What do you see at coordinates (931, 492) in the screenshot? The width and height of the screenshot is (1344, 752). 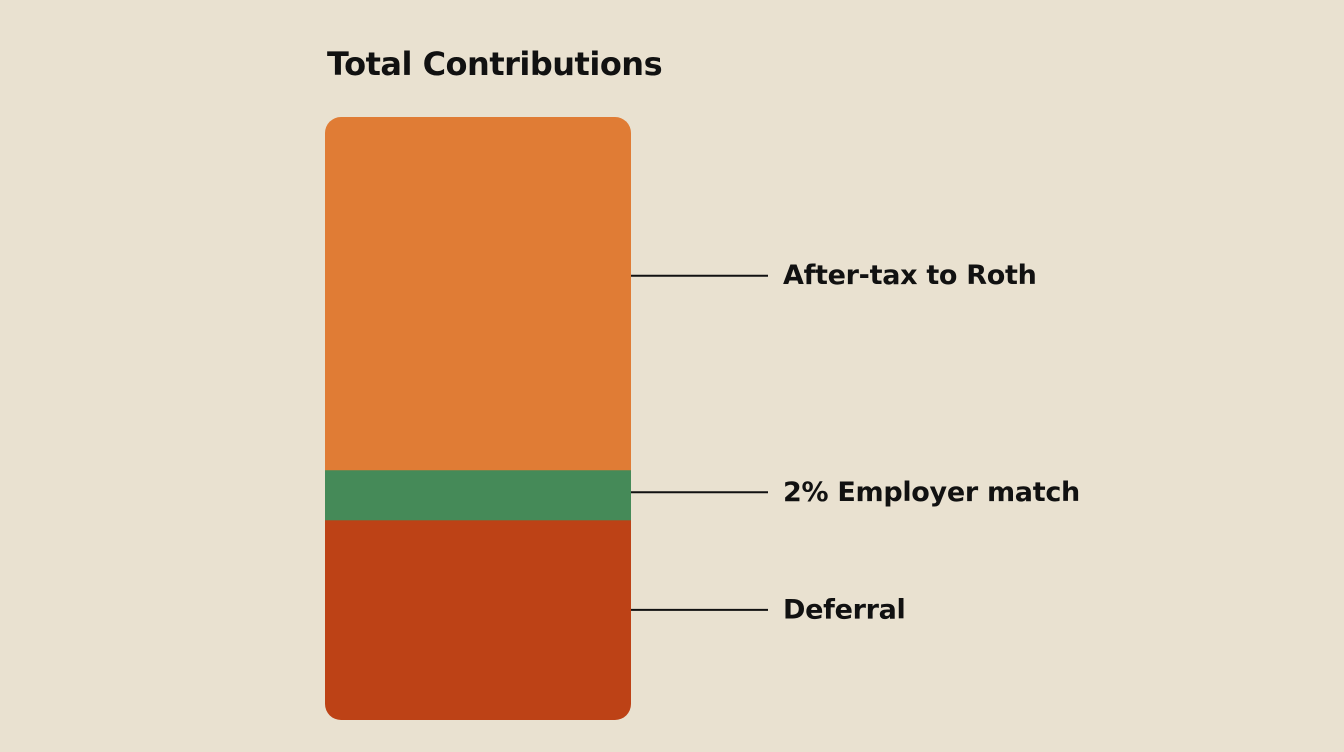 I see `segment-label: 2% Employer match` at bounding box center [931, 492].